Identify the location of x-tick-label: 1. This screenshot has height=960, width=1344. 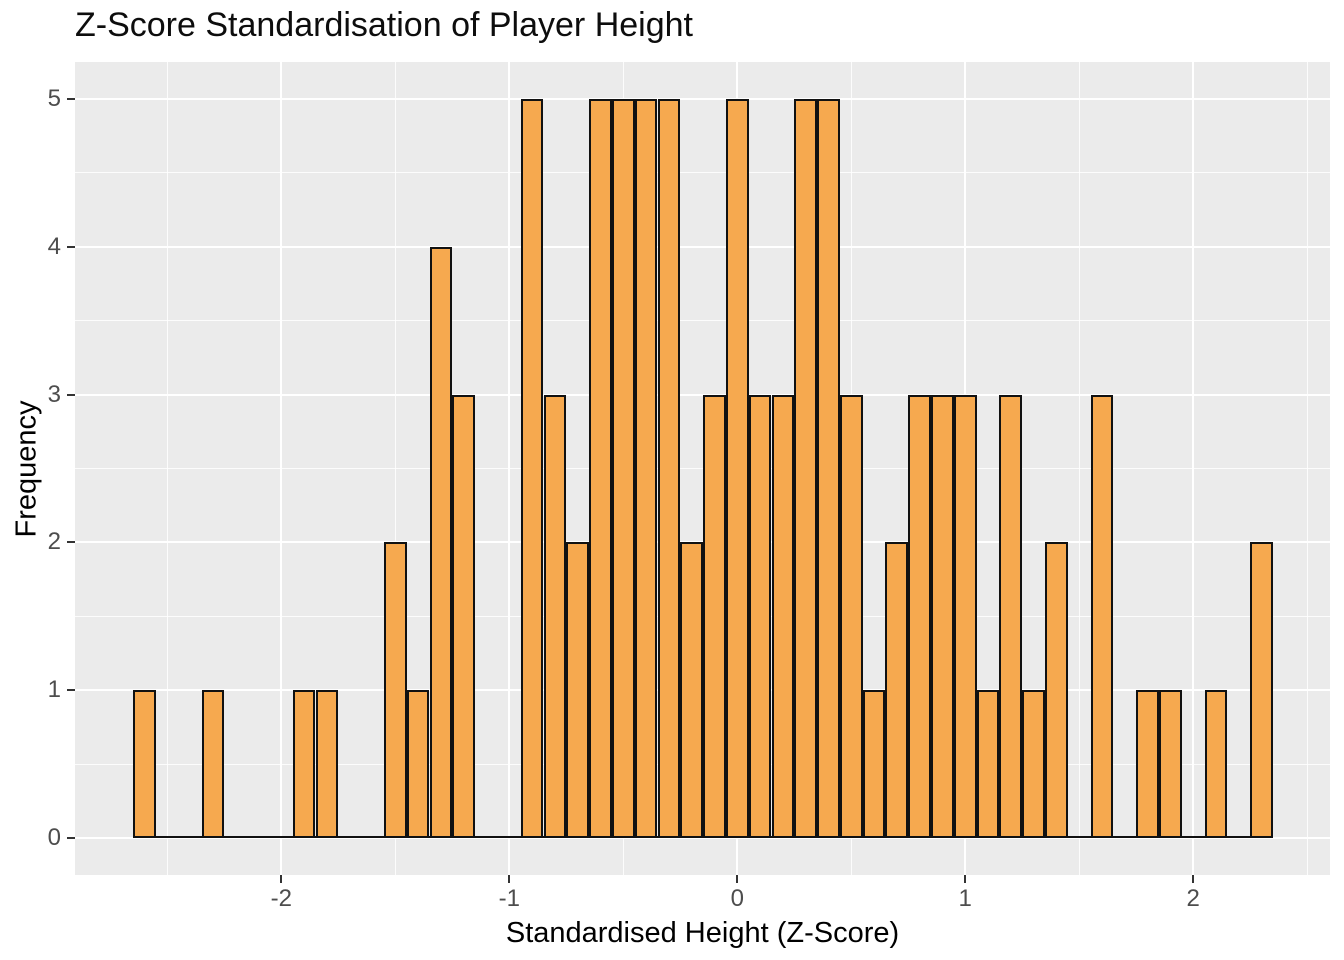
(965, 898).